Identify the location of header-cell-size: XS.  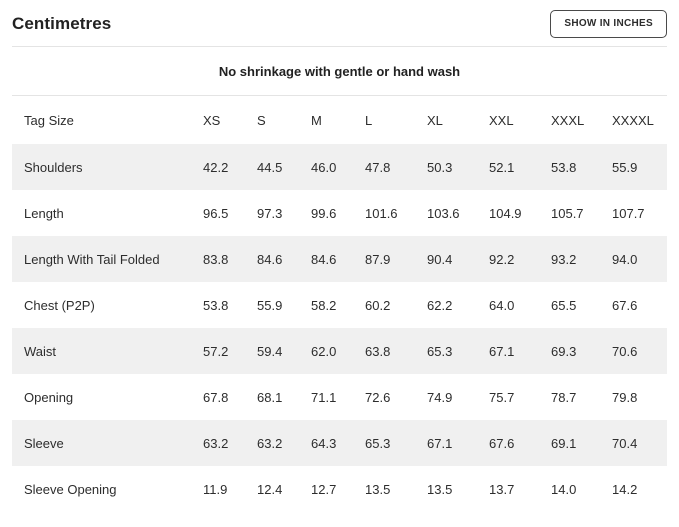
(212, 120).